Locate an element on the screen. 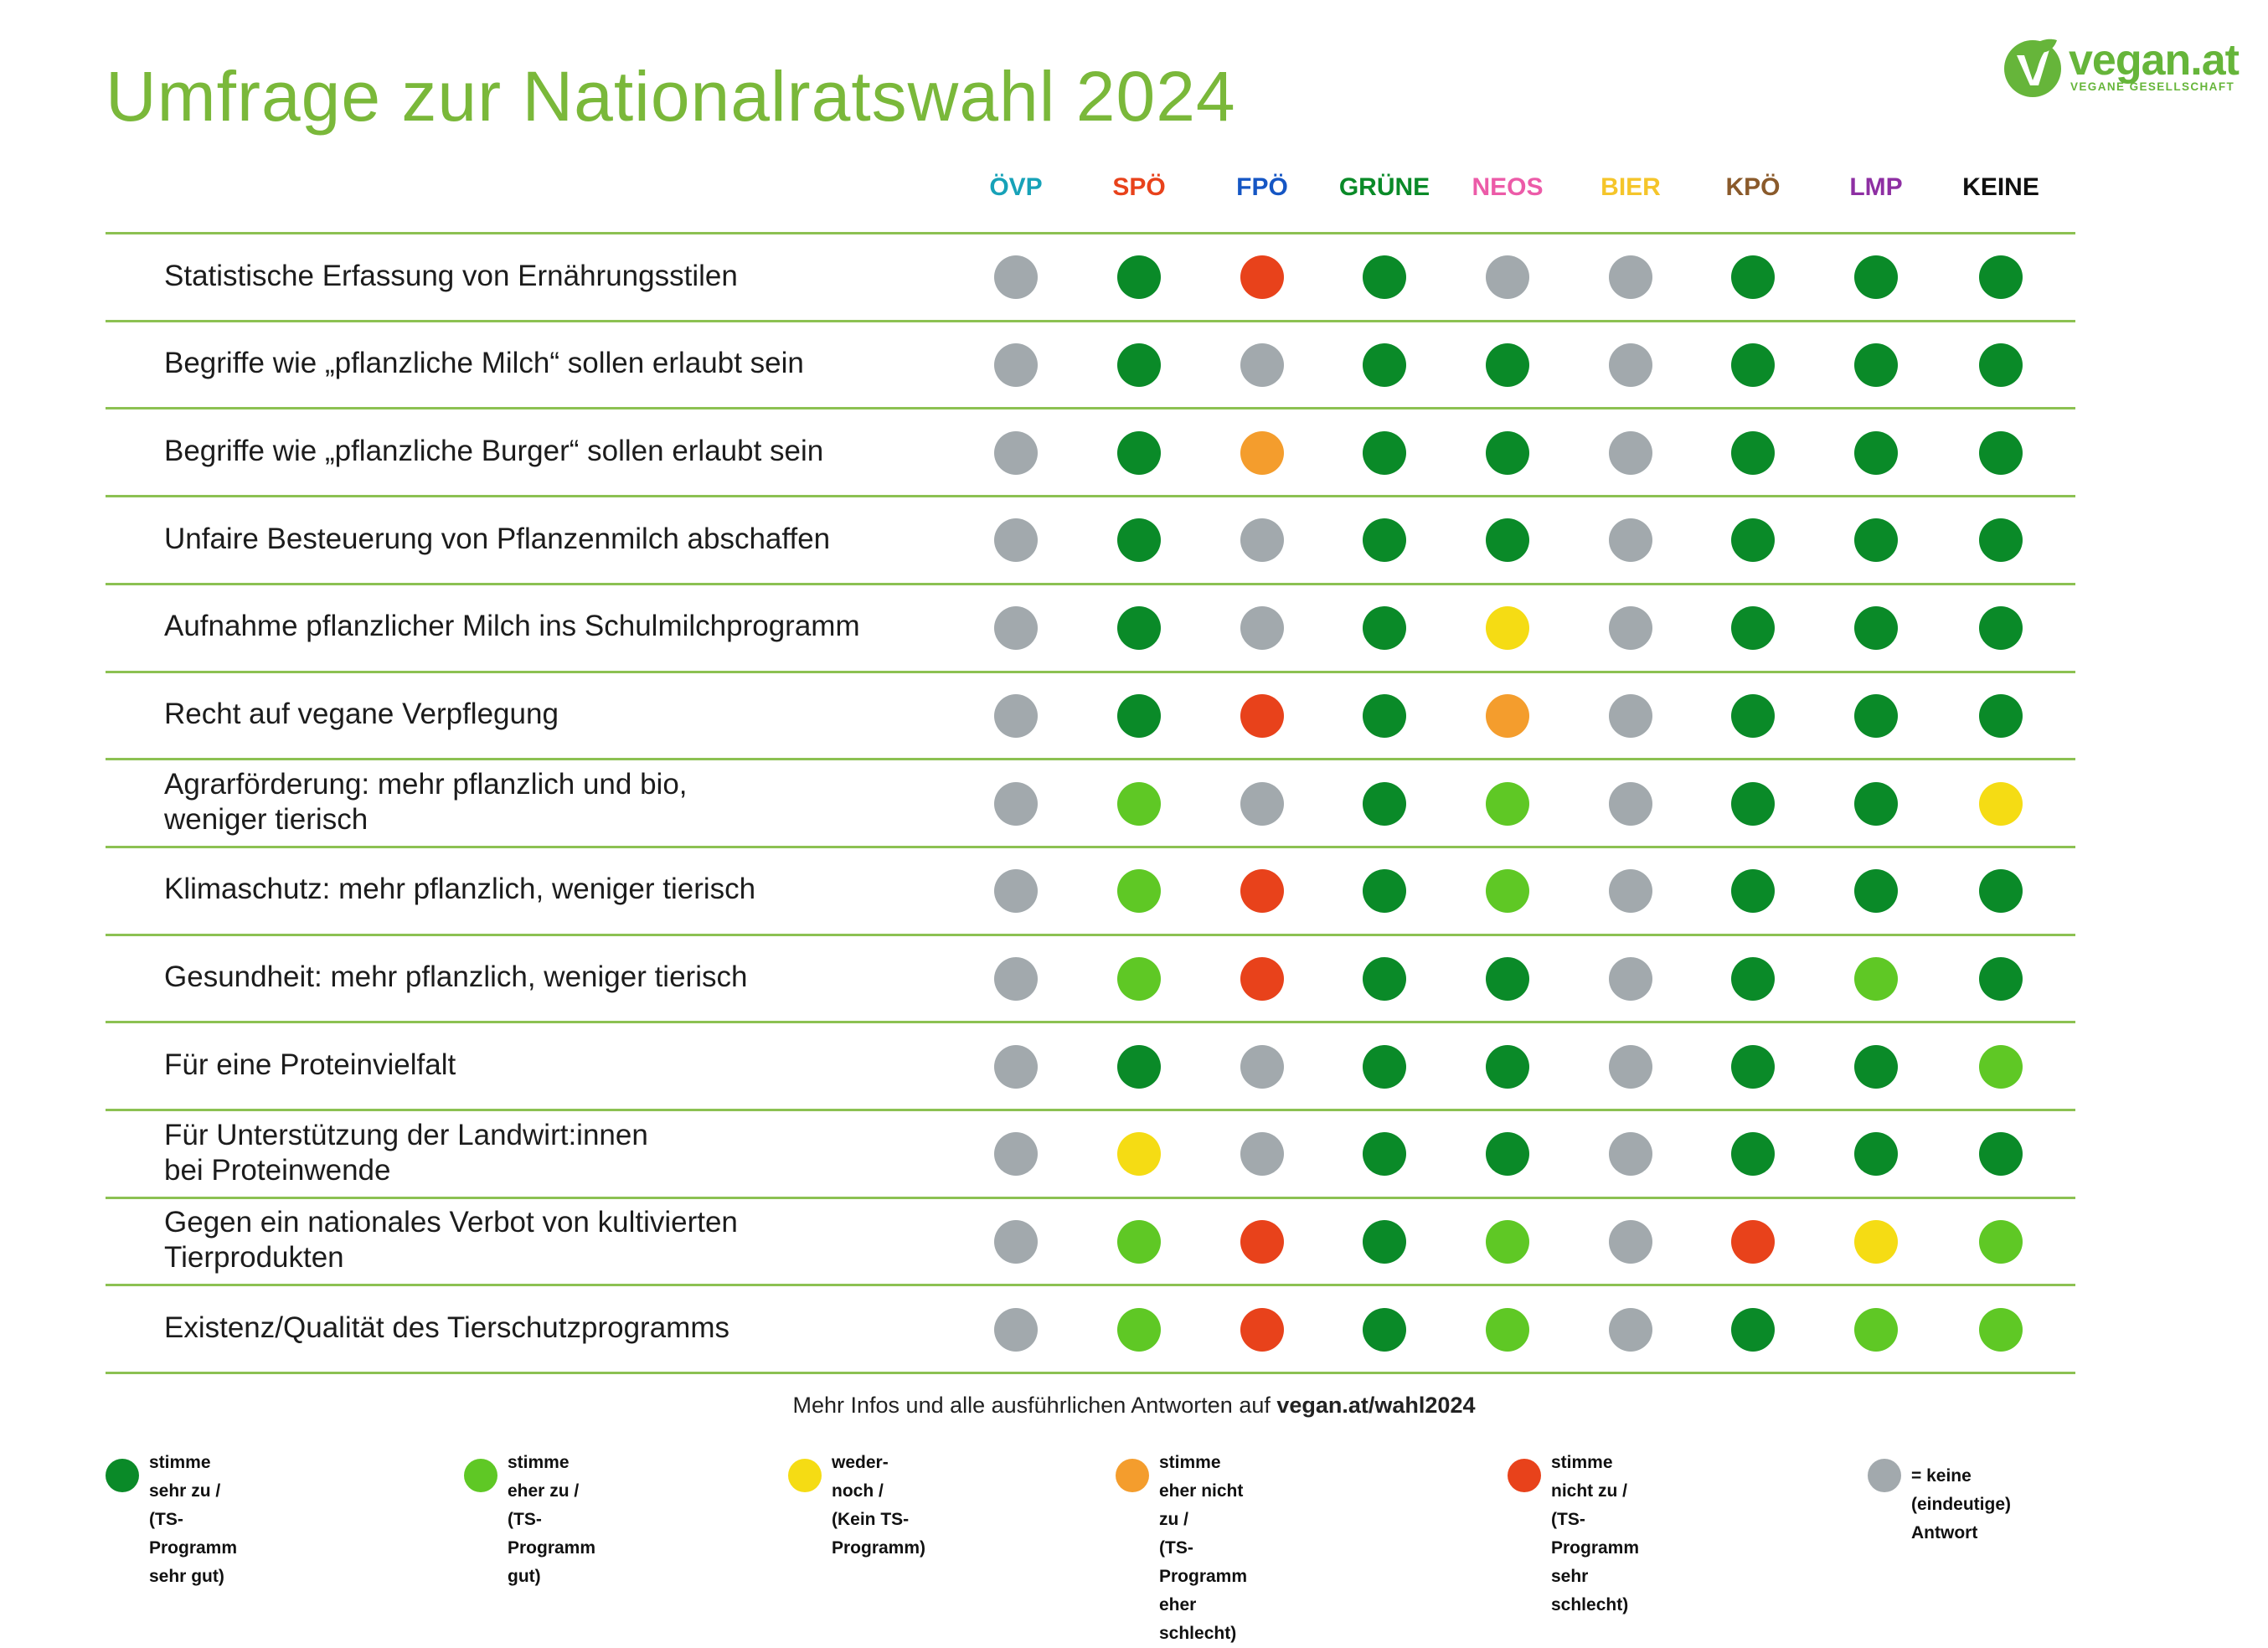 This screenshot has height=1648, width=2268. legend-label: stimme eher zu / (TS-Programm gut) is located at coordinates (552, 1519).